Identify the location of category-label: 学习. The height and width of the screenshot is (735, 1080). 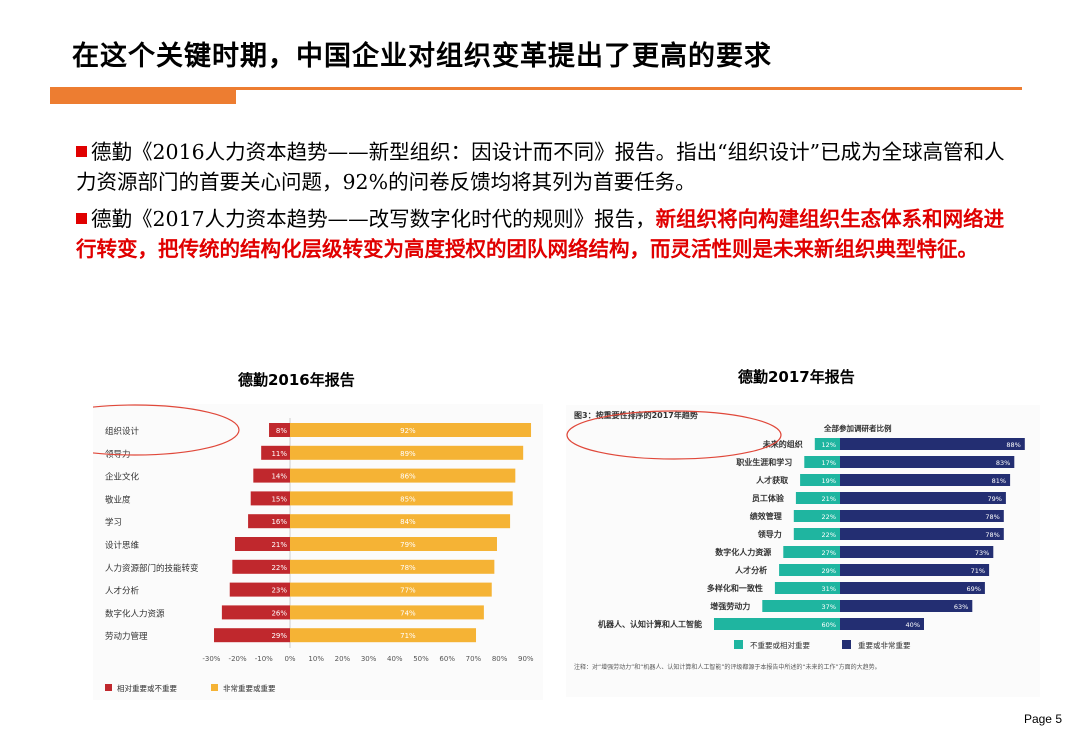
(113, 522).